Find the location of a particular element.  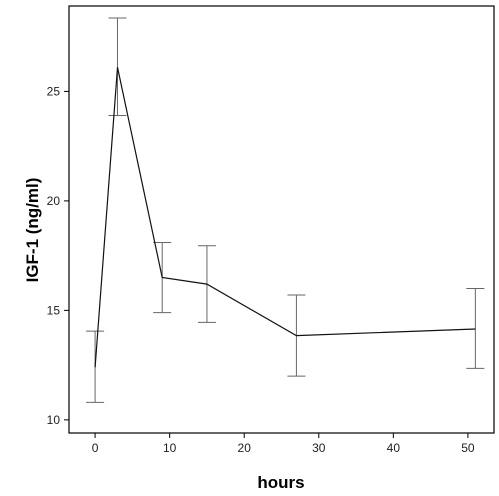

x-tick-label: 10 is located at coordinates (170, 448).